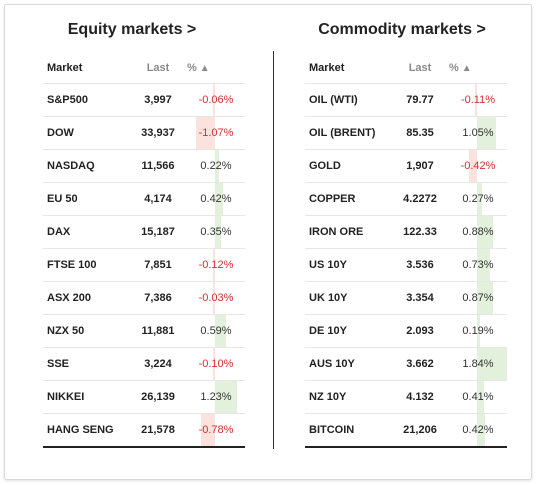  I want to click on percent-change: 0.27%, so click(478, 199).